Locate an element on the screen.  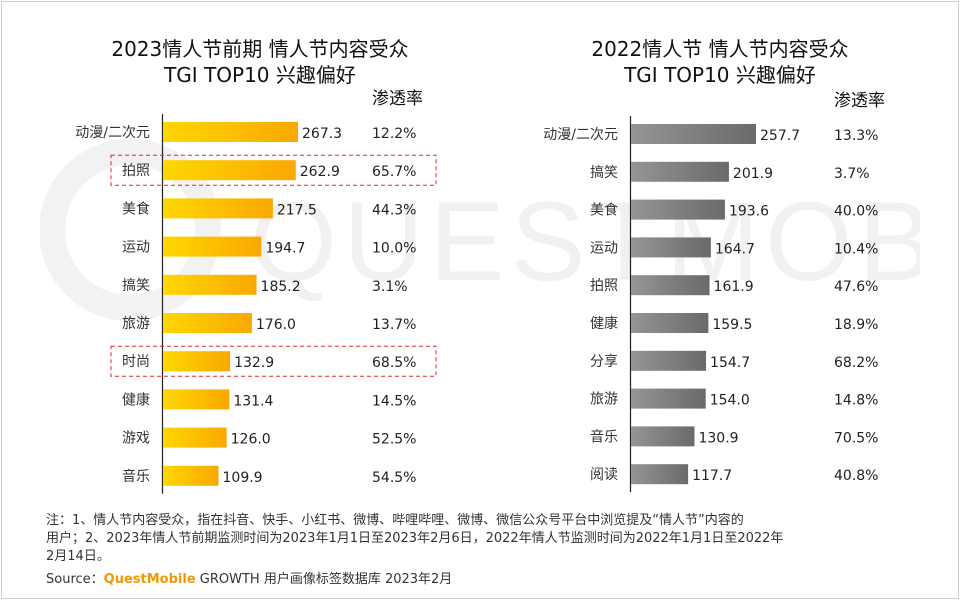
right-value-label: 193.6 is located at coordinates (749, 212).